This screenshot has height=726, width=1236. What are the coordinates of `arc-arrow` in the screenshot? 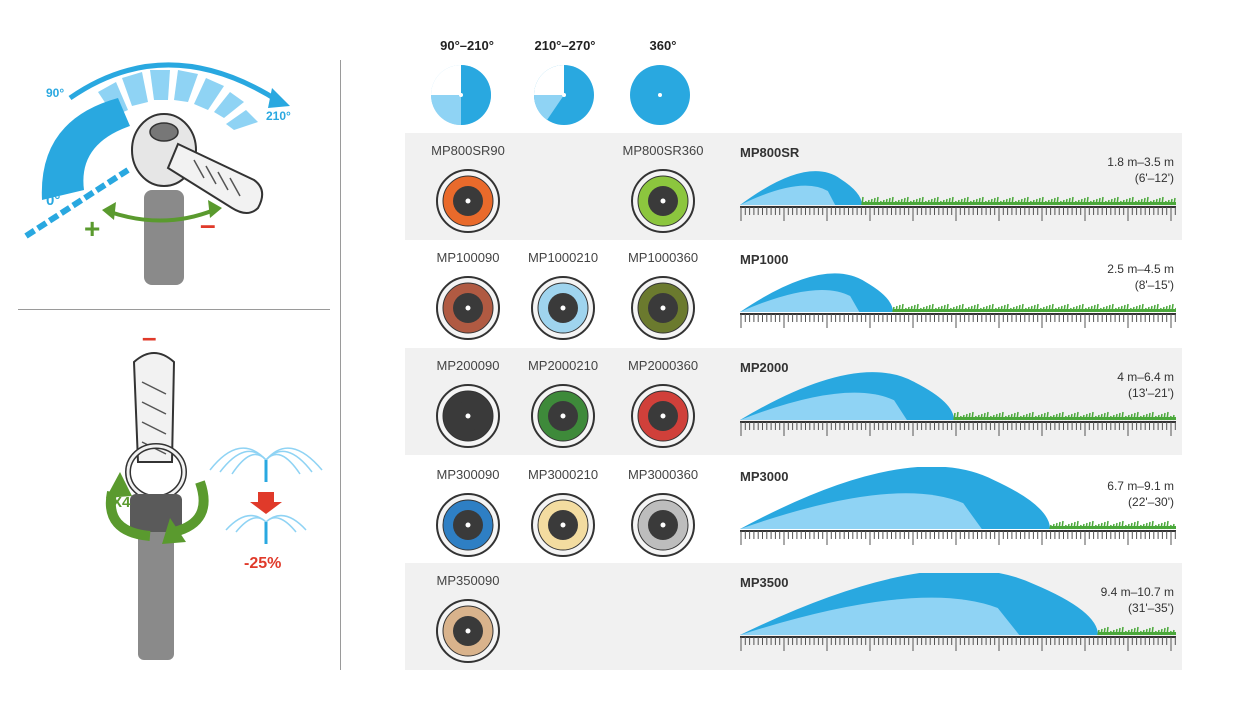 It's located at (175, 83).